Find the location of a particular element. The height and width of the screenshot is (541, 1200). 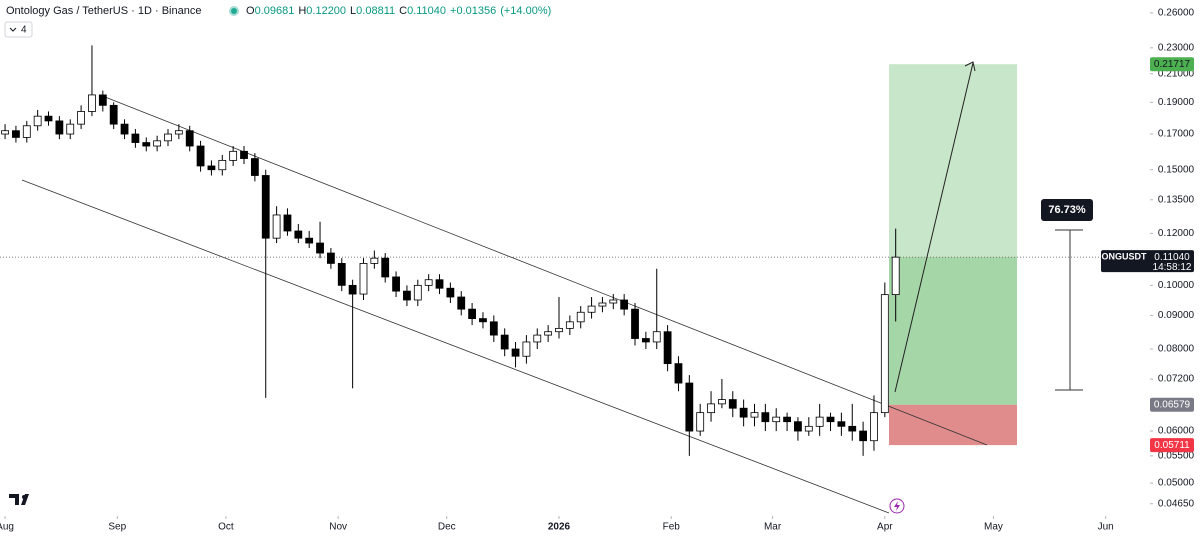

y-tick-label: 0.05500 is located at coordinates (1176, 456).